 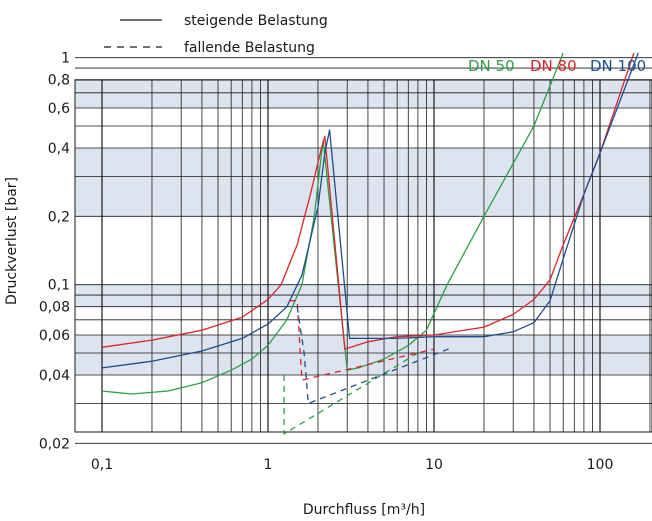 I want to click on y-tick-label: 0,2, so click(x=59, y=217).